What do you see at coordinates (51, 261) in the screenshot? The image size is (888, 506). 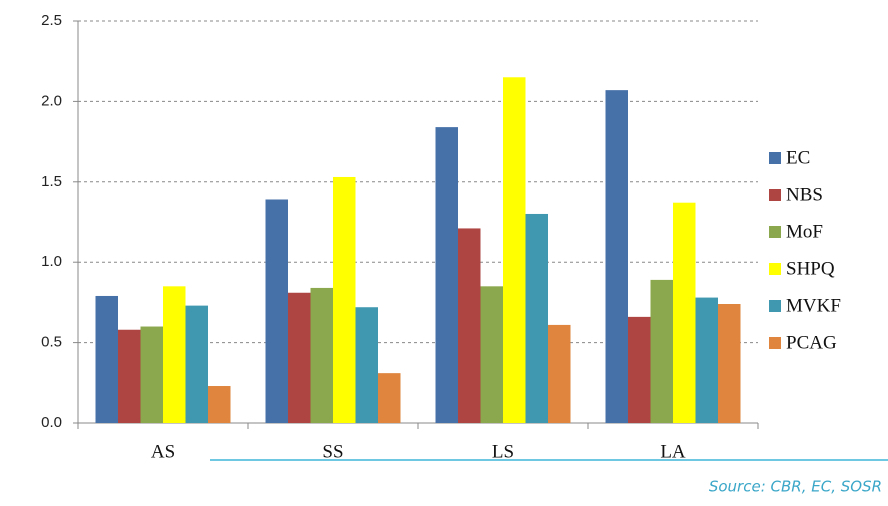 I see `y-tick-label: 1.0` at bounding box center [51, 261].